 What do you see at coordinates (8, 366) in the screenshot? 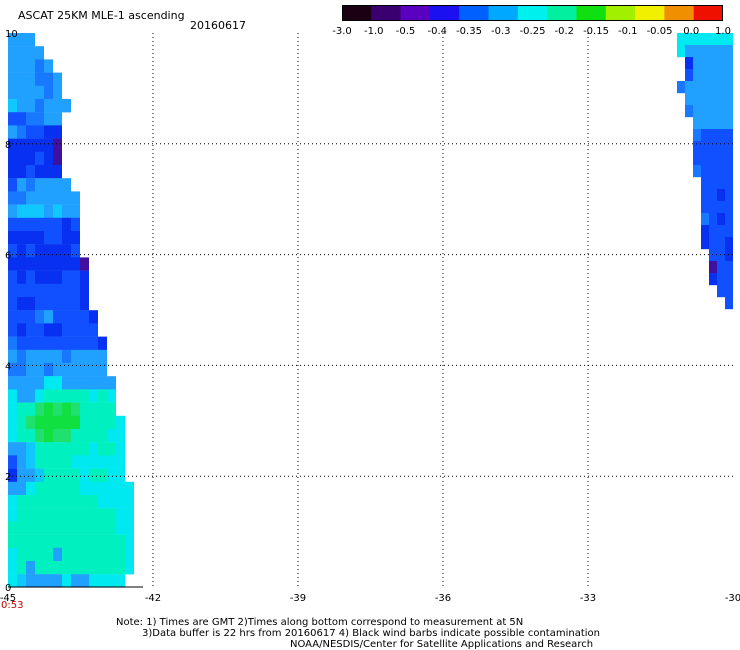
I see `latitude-tick-label: 4` at bounding box center [8, 366].